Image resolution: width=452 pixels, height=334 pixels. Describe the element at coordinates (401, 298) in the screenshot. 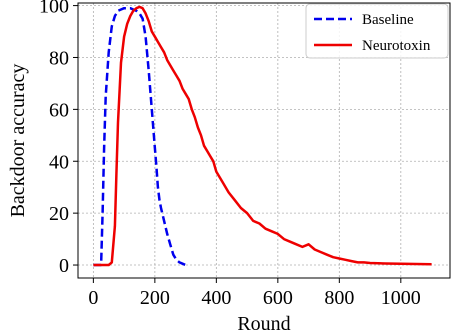

I see `x-tick-label: 1000` at that location.